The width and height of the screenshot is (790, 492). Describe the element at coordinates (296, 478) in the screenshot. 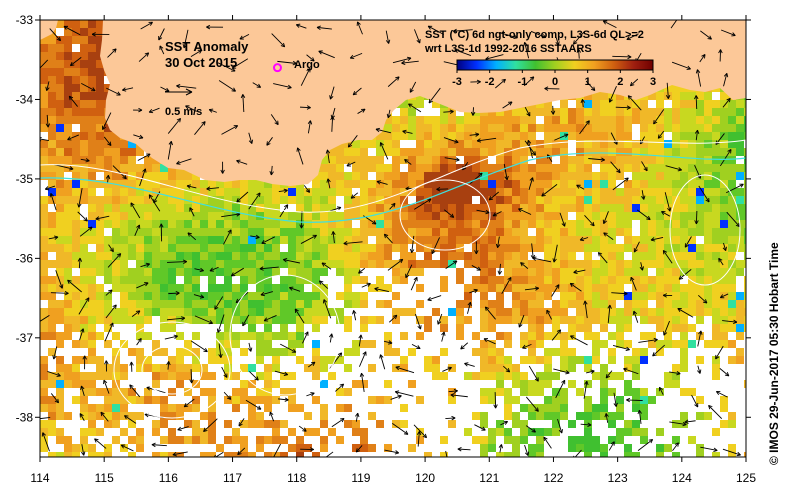

I see `x-tick-label: 118` at that location.